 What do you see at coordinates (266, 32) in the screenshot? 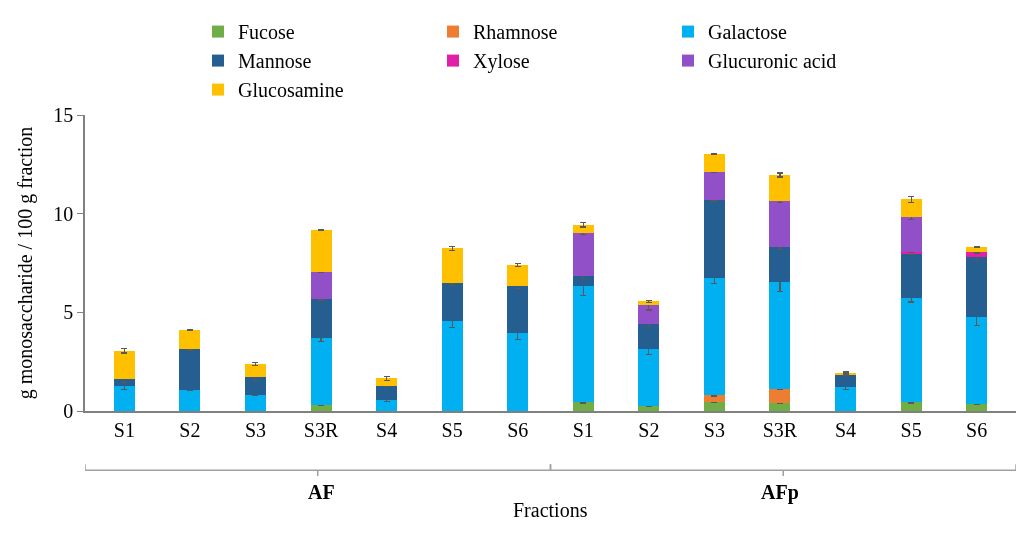
I see `legend-label: Fucose` at bounding box center [266, 32].